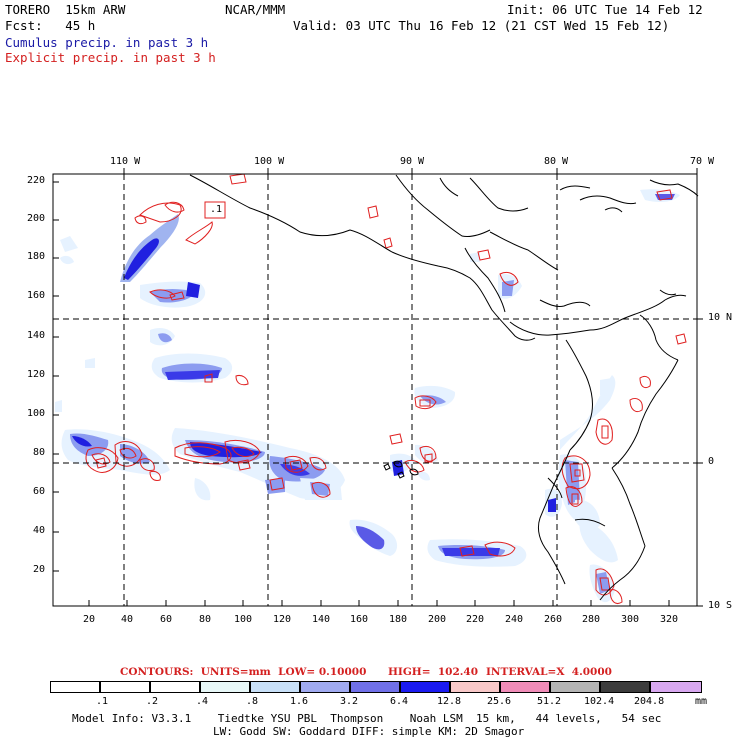 The height and width of the screenshot is (740, 740). I want to click on contour-label: .1, so click(216, 209).